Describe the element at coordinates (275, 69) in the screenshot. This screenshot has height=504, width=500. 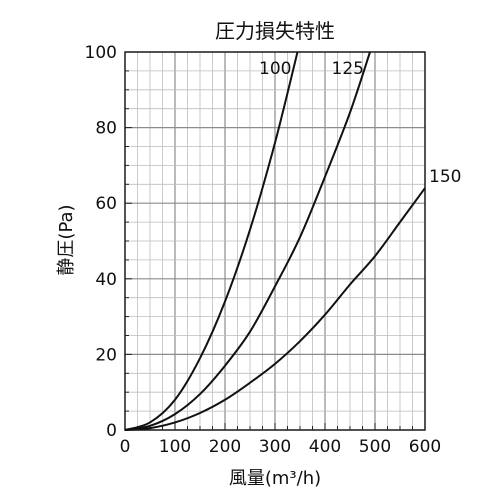
I see `series-label-100: 100` at that location.